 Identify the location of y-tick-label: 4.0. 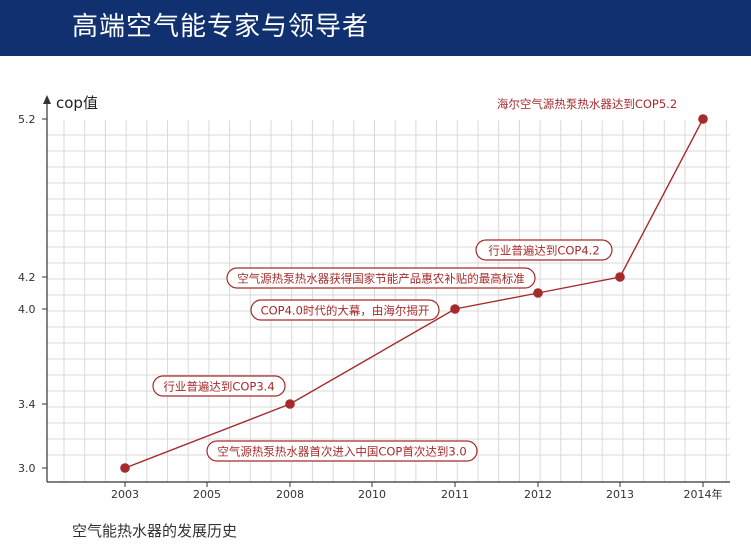
(27, 309).